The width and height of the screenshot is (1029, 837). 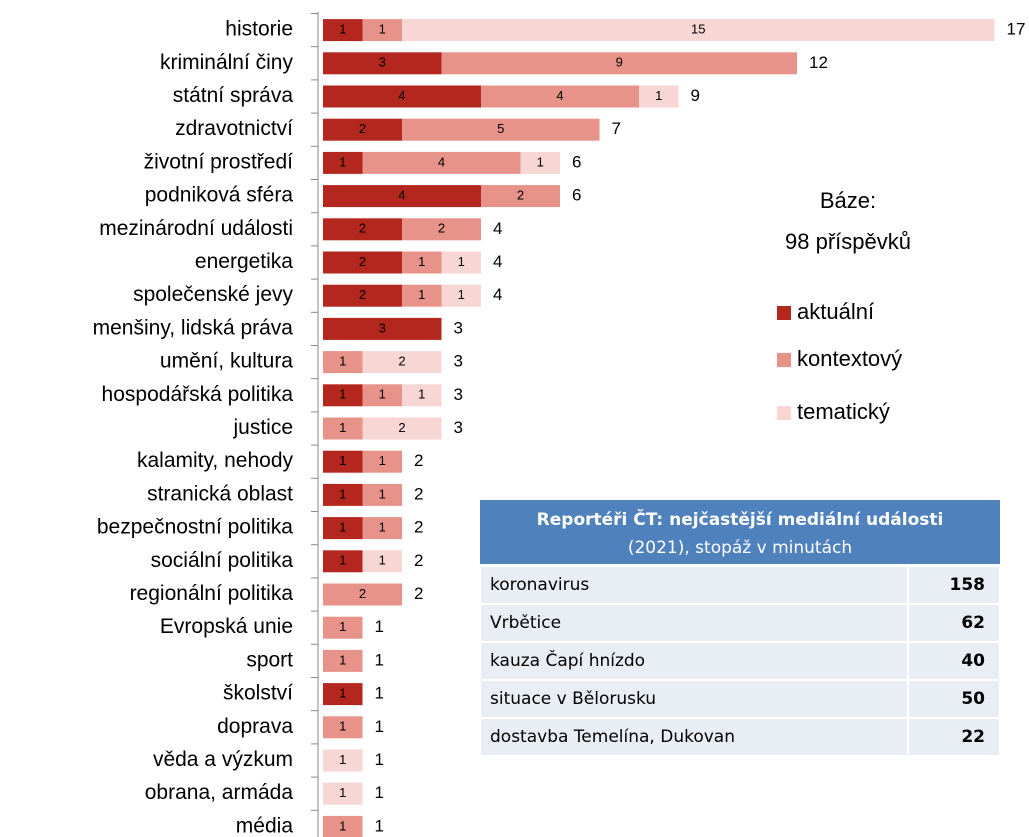 What do you see at coordinates (219, 792) in the screenshot?
I see `y-tick-label: obrana, armáda` at bounding box center [219, 792].